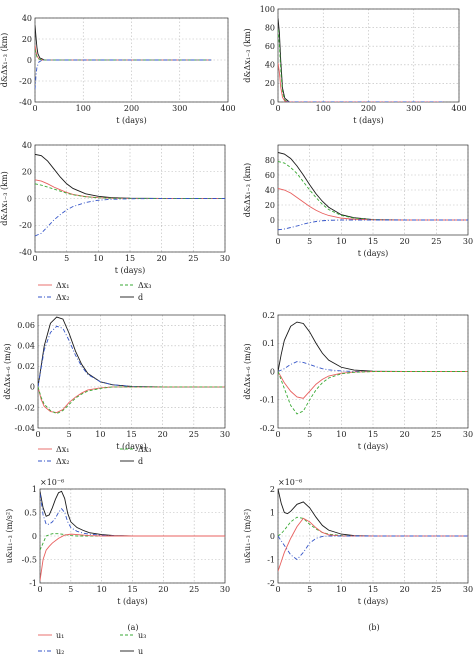 This screenshot has height=664, width=474. Describe the element at coordinates (290, 482) in the screenshot. I see `y-exponent-label: ×10⁻⁶` at that location.